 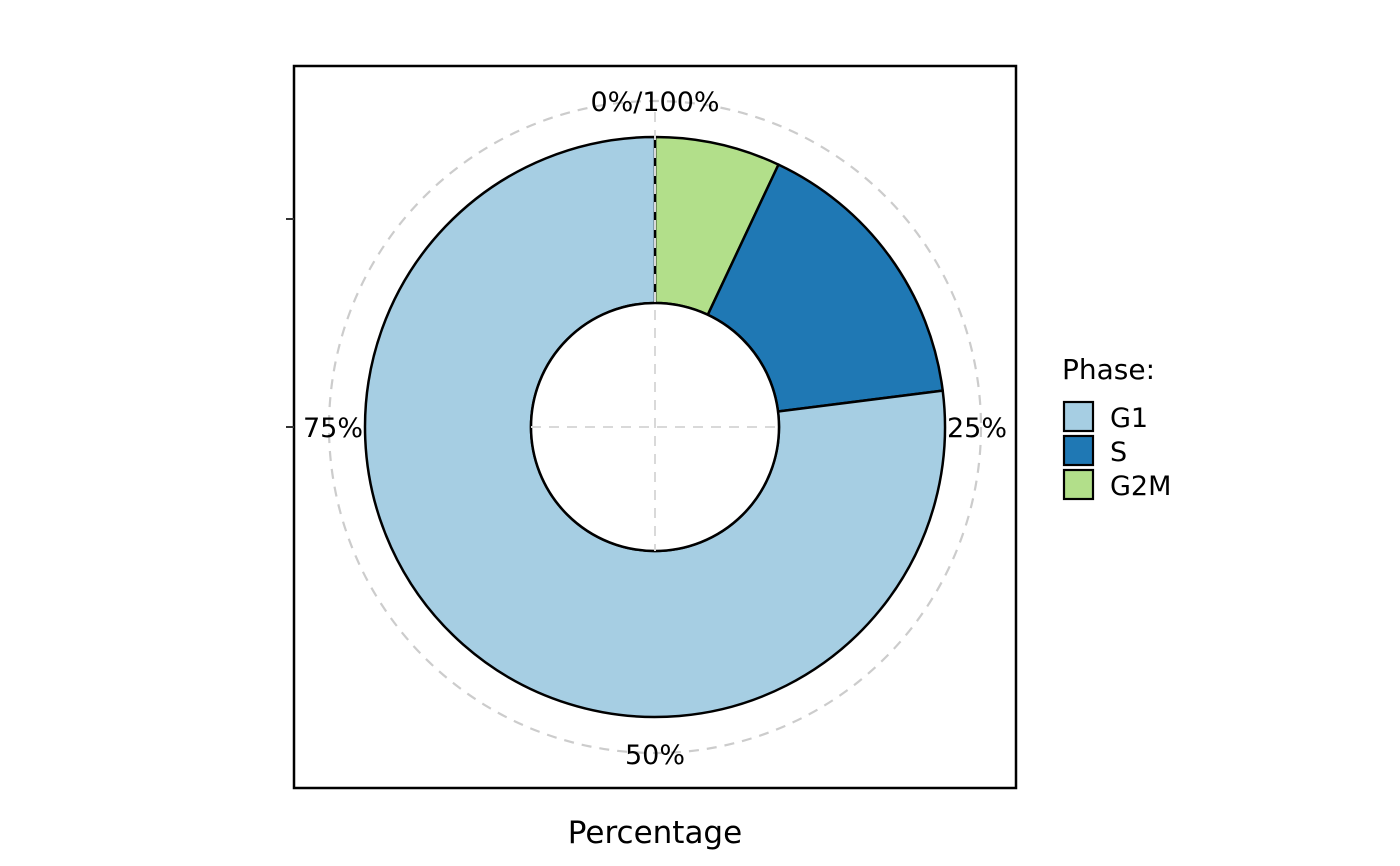 I want to click on legend-label-g2m: G2M, so click(x=1140, y=486).